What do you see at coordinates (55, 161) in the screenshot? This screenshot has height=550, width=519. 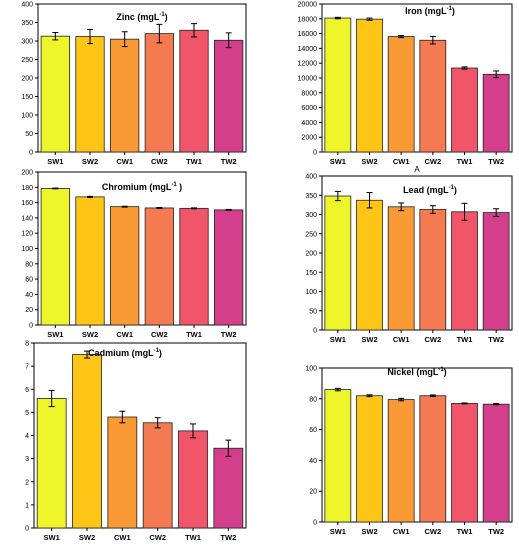 I see `zinc-xtick-label: SW1` at bounding box center [55, 161].